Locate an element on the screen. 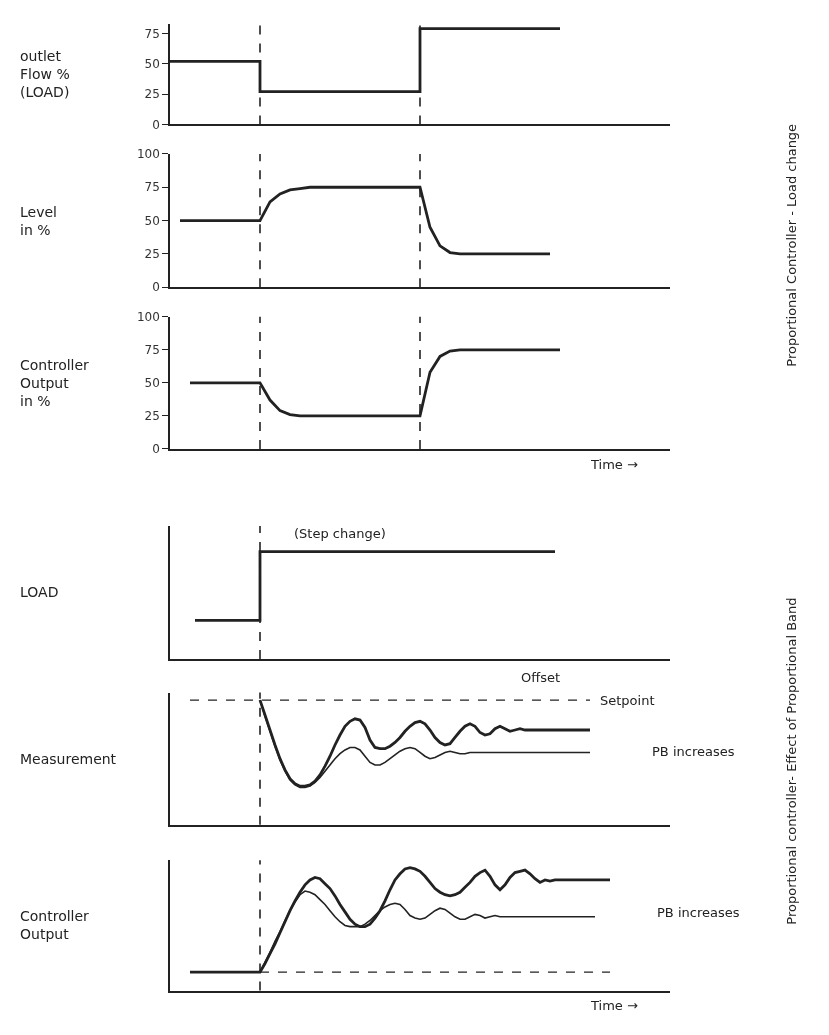  y-axis-title: Controller Output in % is located at coordinates (55, 383).